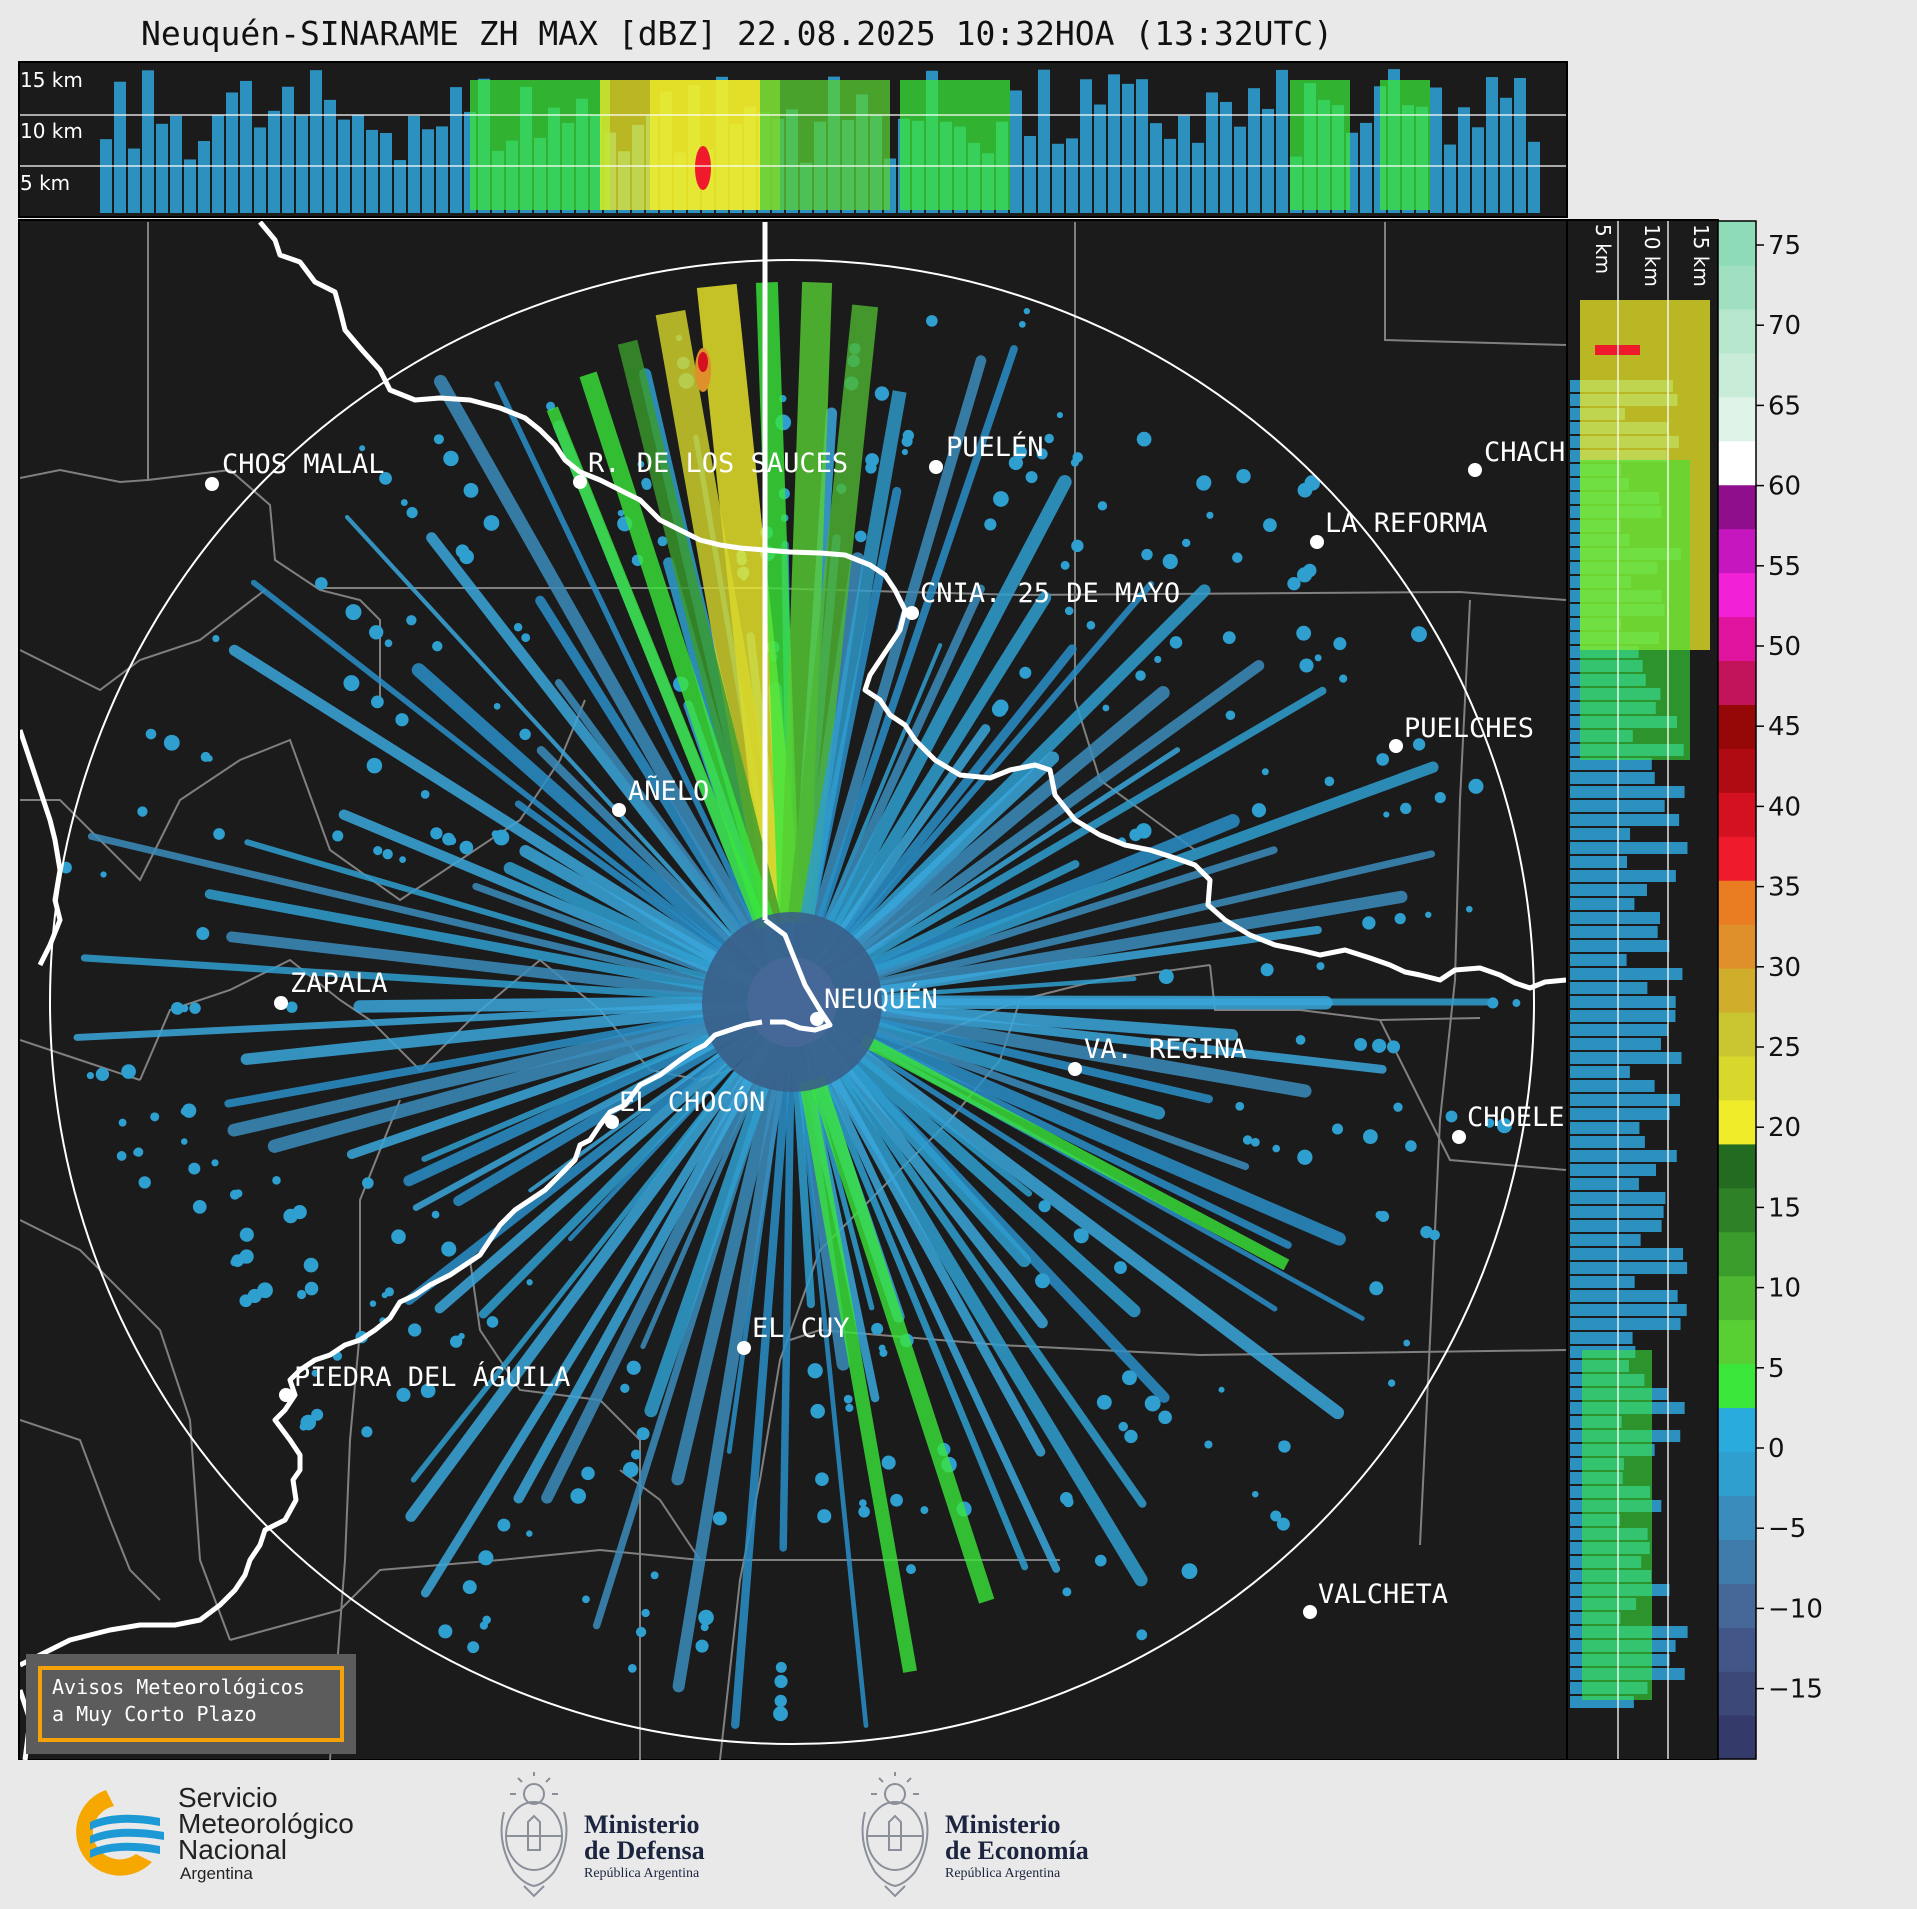 This screenshot has height=1909, width=1917. I want to click on colorbar-tick-label: 65, so click(1784, 406).